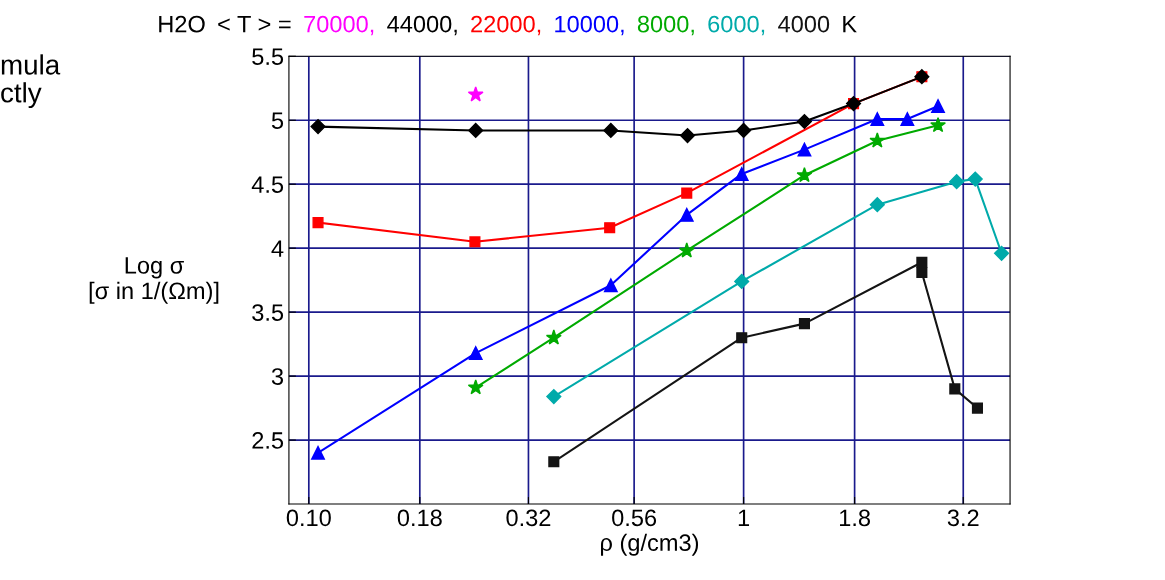 The image size is (1165, 580). Describe the element at coordinates (267, 184) in the screenshot. I see `y-tick-label: 4.5` at that location.